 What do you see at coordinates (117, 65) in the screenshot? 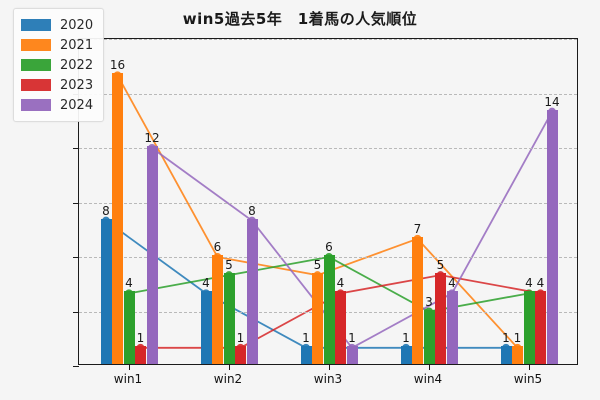
I see `bar-value-label: 16` at bounding box center [117, 65].